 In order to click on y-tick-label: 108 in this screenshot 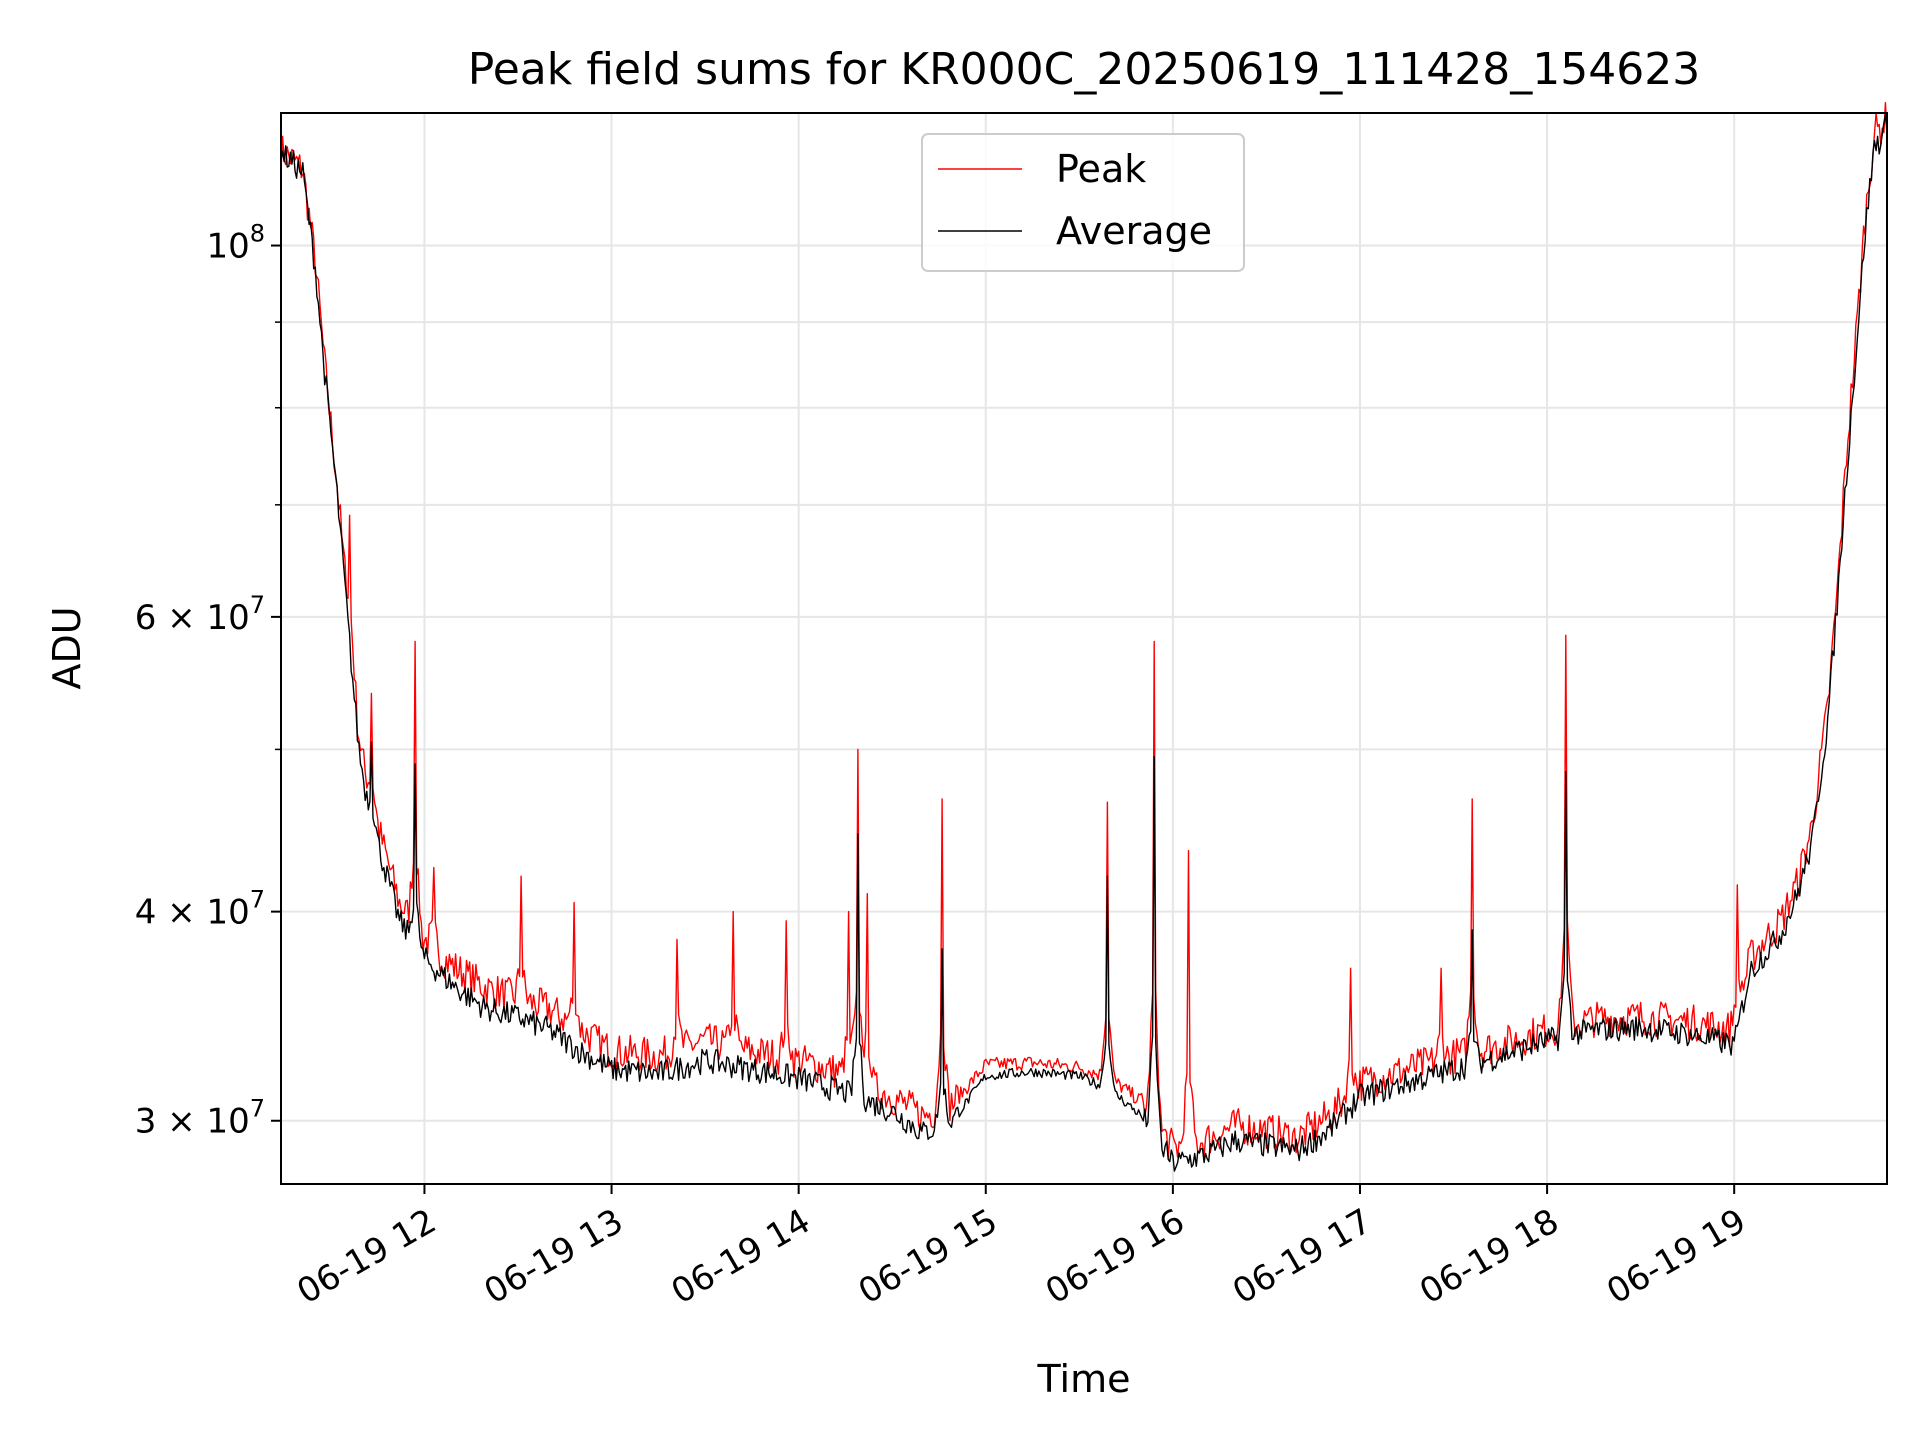, I will do `click(235, 243)`.